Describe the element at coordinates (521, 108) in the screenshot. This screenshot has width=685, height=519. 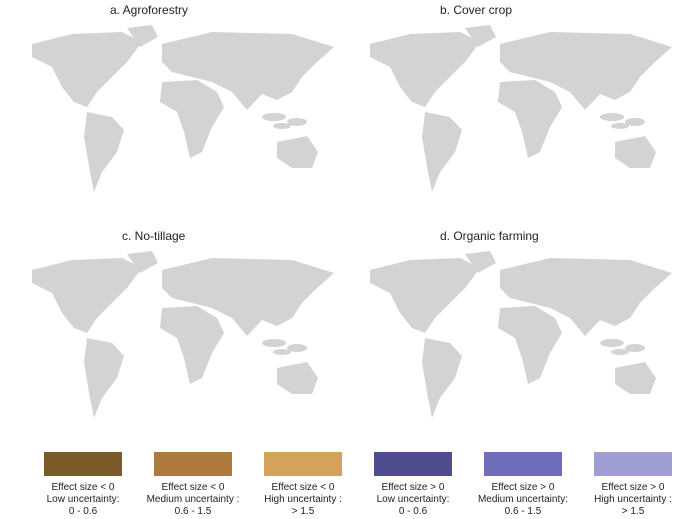
I see `map-b` at that location.